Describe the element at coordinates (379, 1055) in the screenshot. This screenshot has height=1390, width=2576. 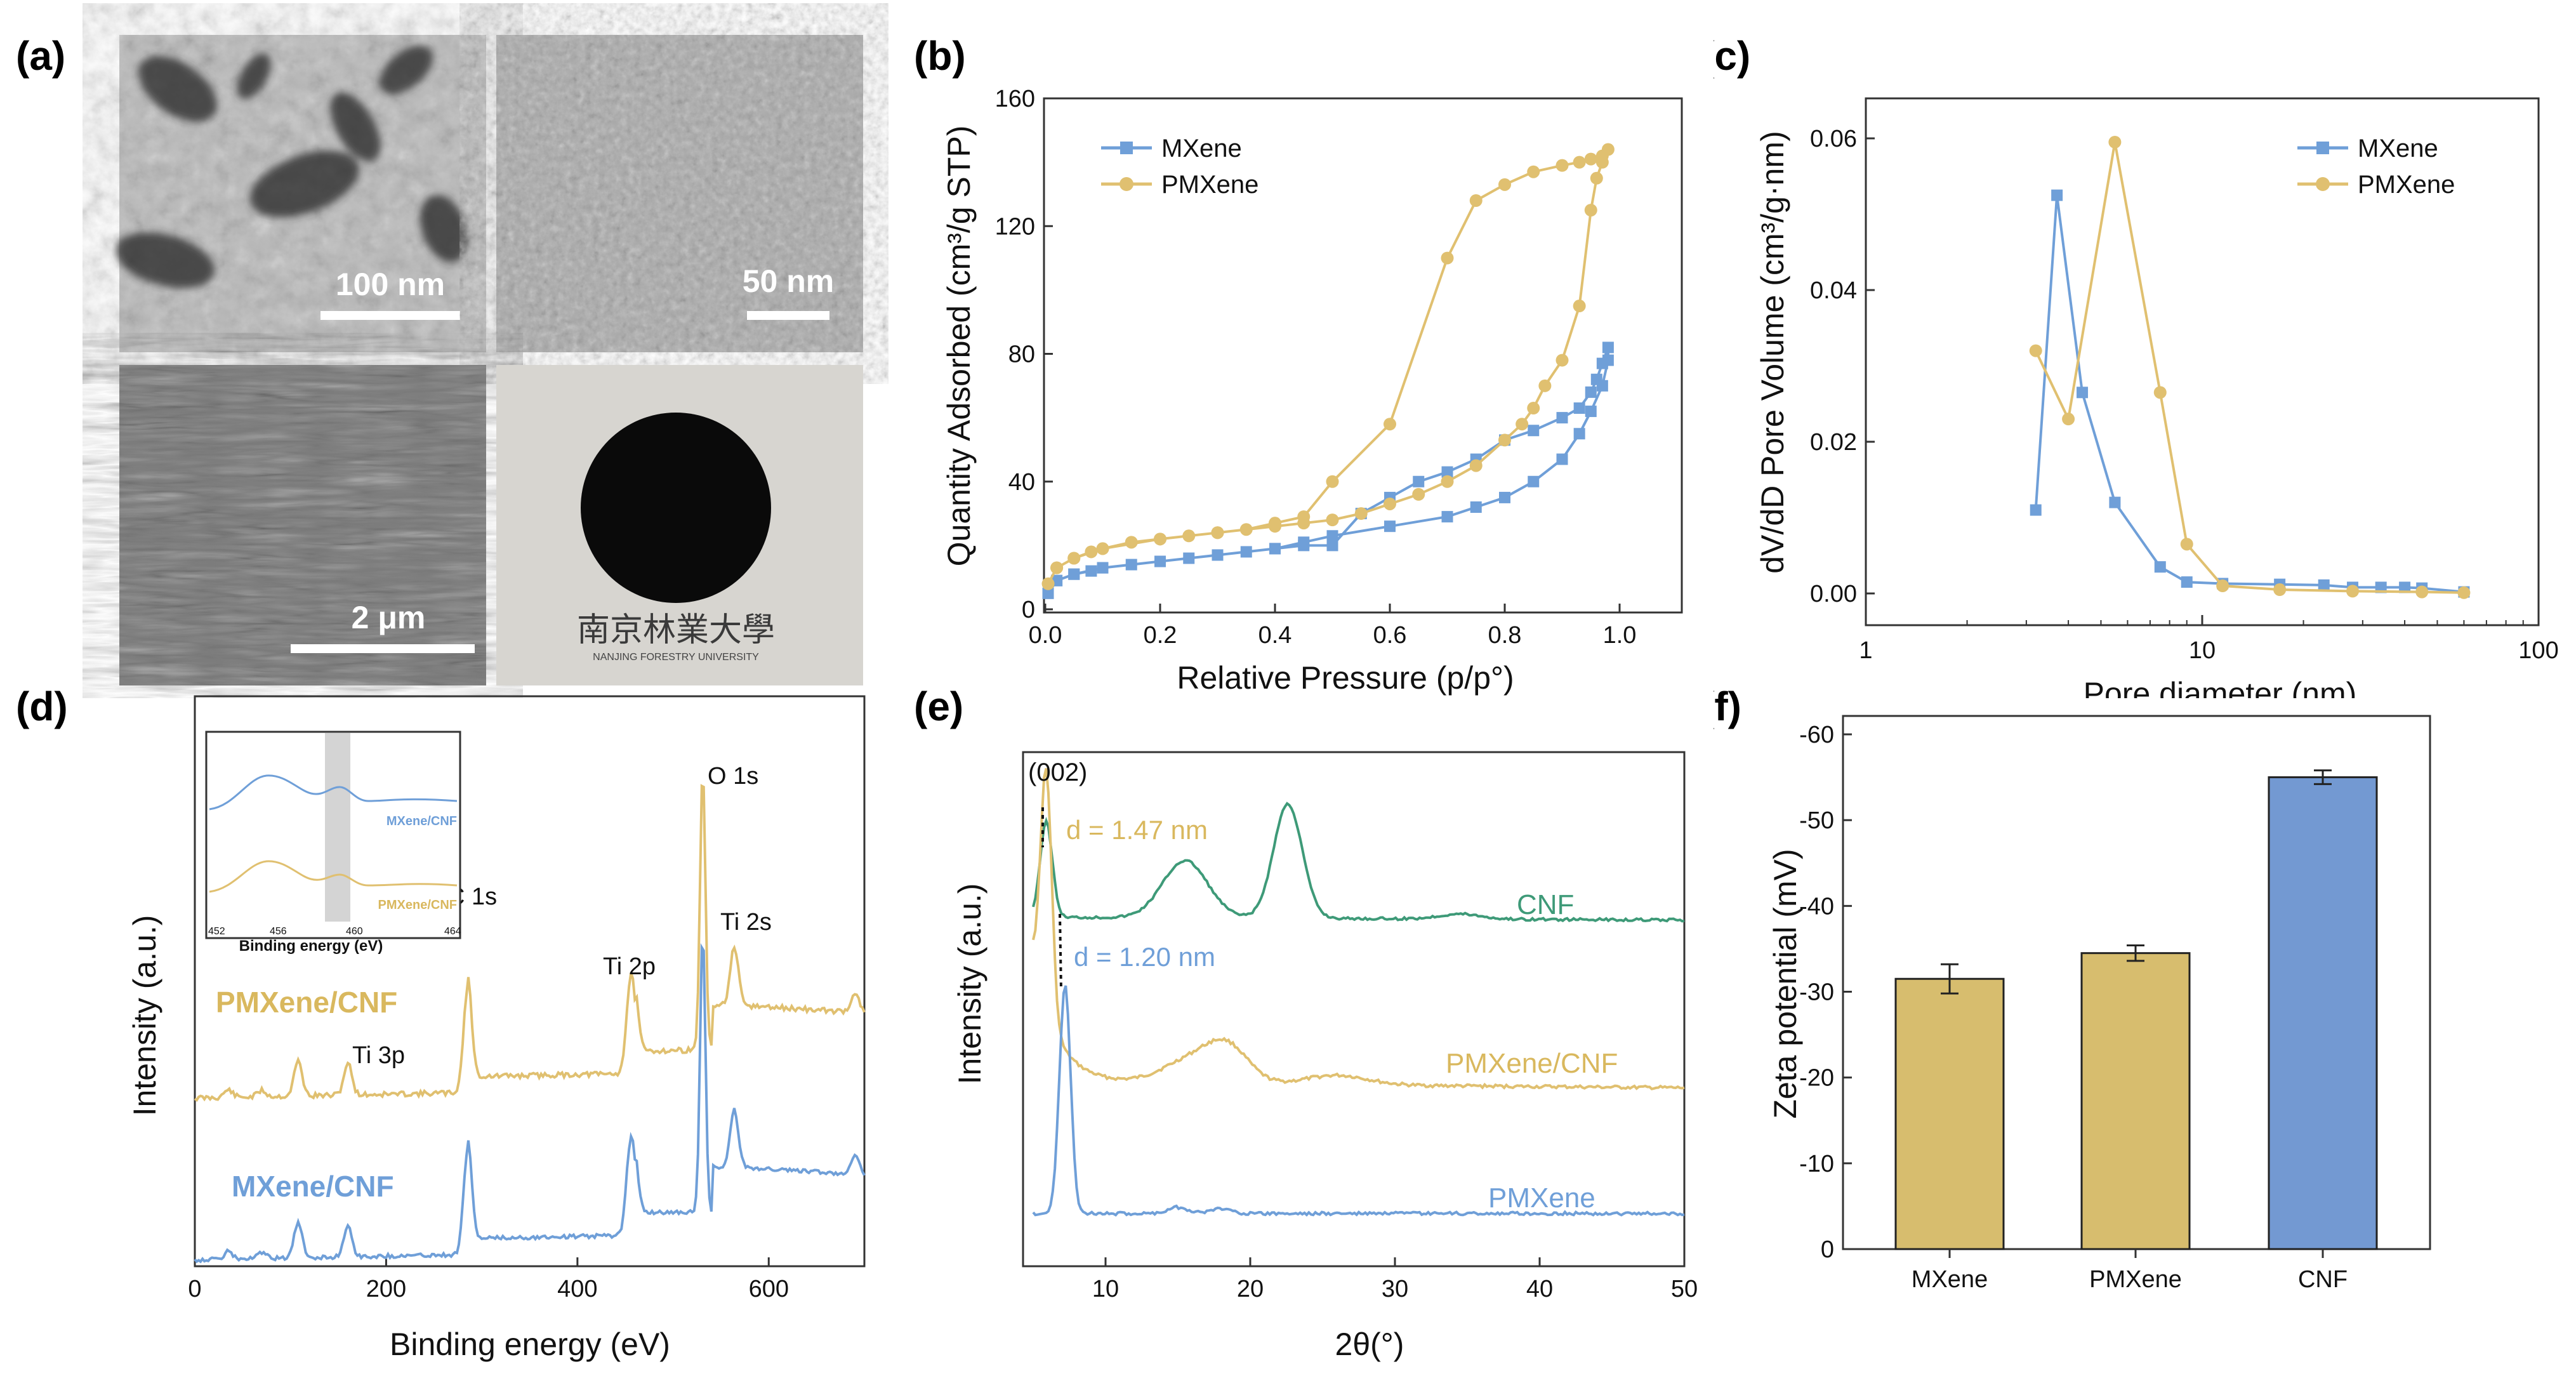
I see `peak-label-ti3p: Ti 3p` at that location.